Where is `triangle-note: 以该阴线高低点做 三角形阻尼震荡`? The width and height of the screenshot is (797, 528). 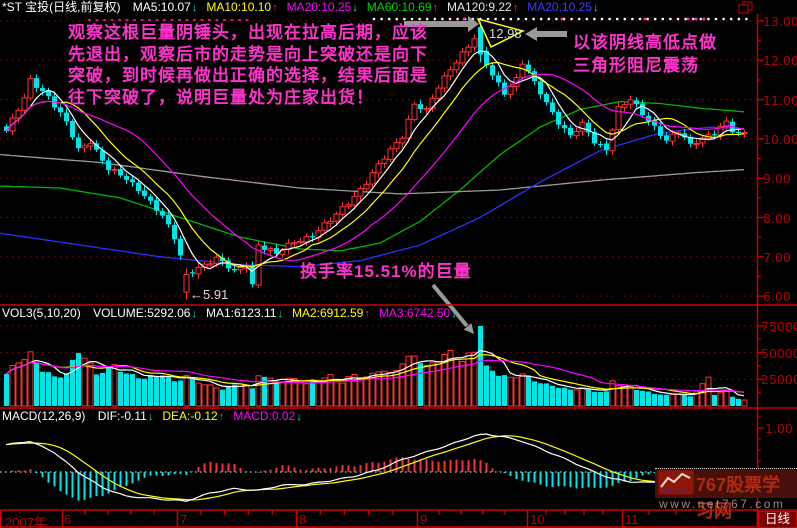
triangle-note: 以该阴线高低点做 三角形阻尼震荡 is located at coordinates (645, 54).